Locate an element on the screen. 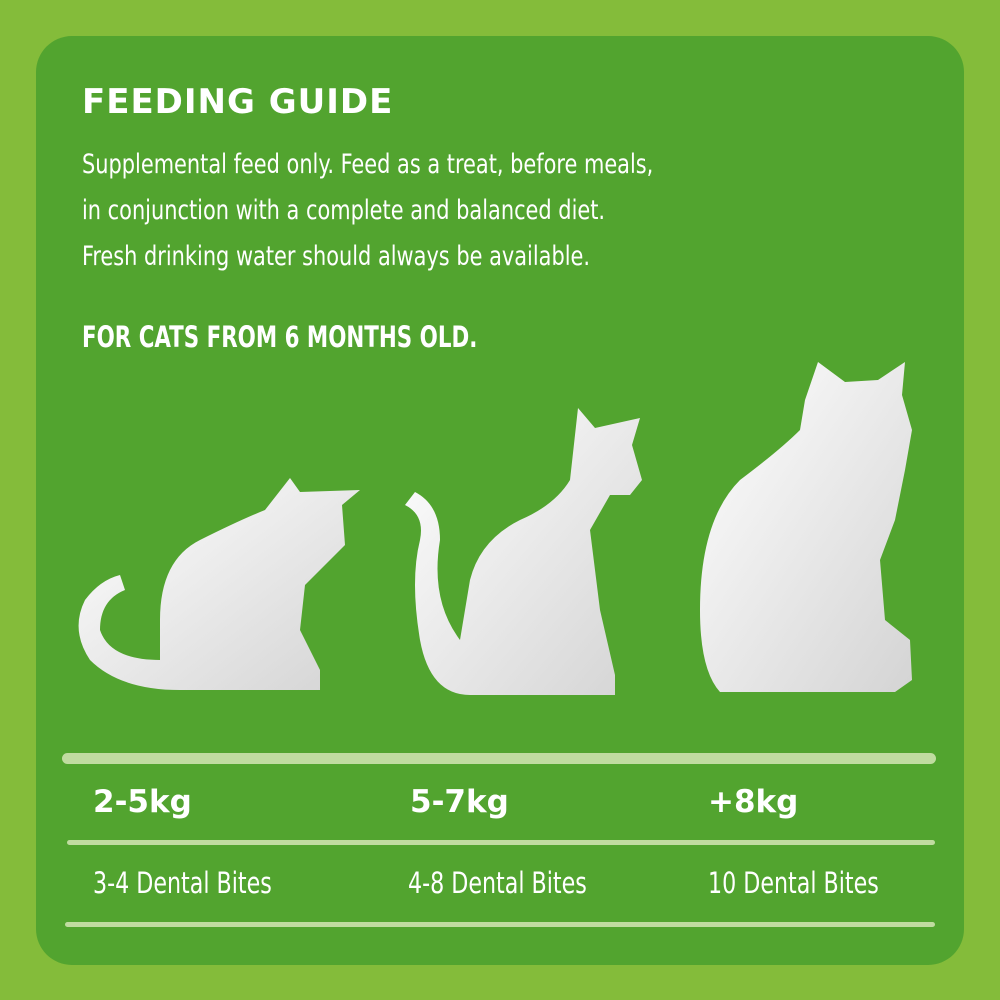  amount-small: 3-4 Dental Bites is located at coordinates (182, 883).